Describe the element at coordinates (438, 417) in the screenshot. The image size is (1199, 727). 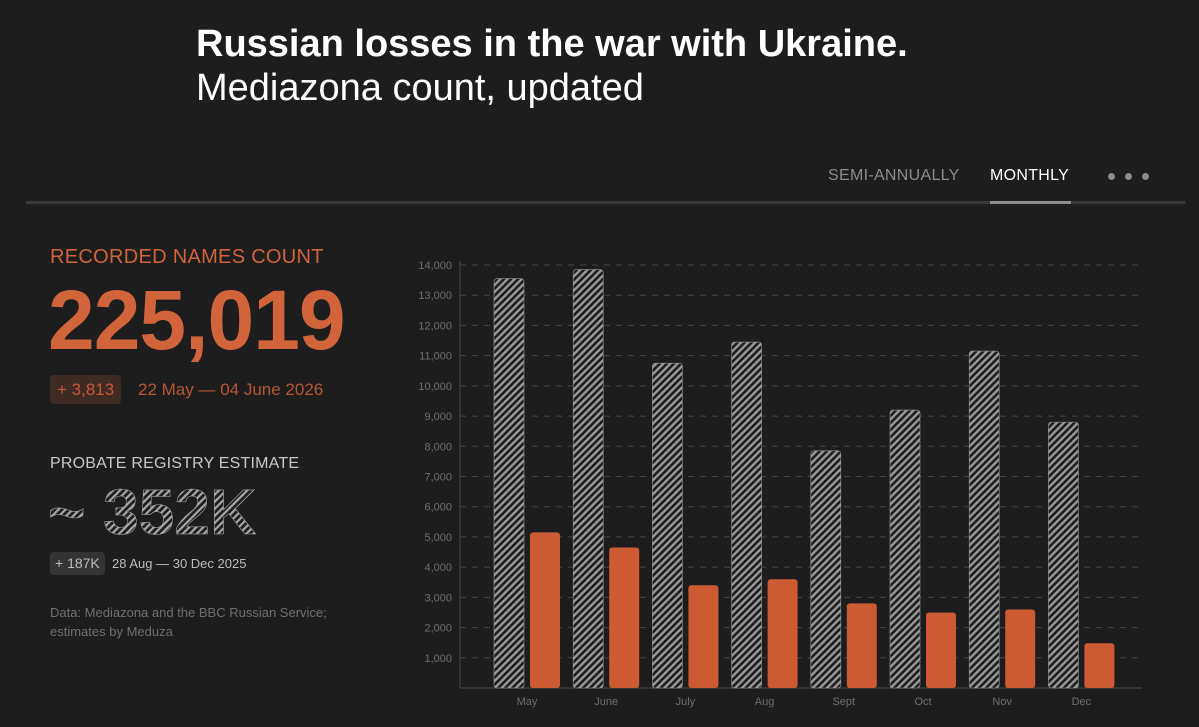
I see `y-tick-label: 9,000` at that location.